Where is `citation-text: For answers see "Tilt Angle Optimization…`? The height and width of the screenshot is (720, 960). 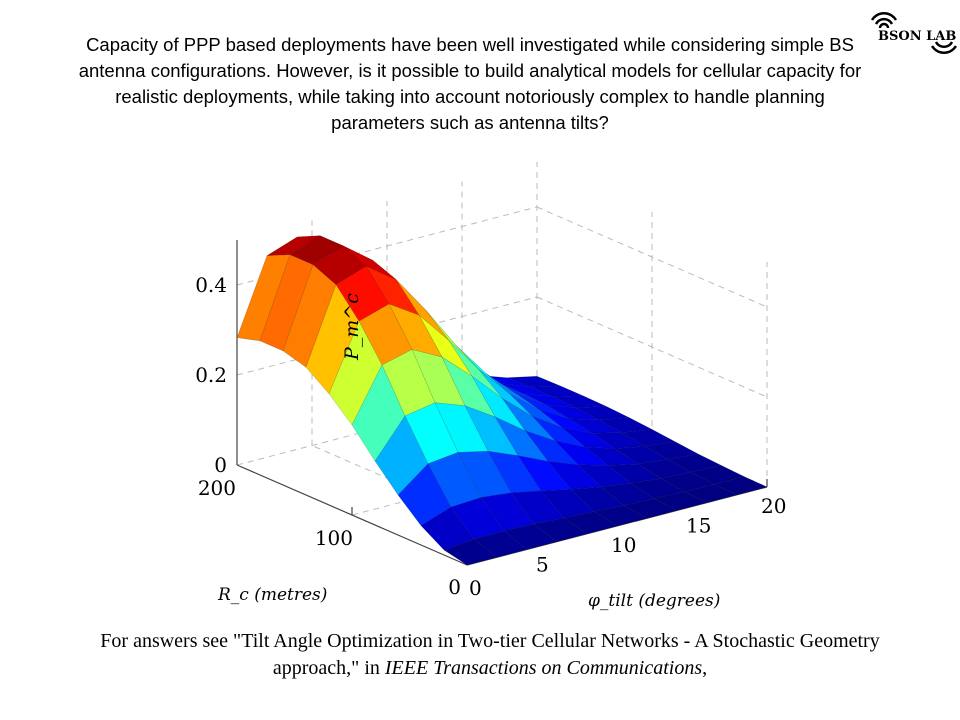
citation-text: For answers see "Tilt Angle Optimization… is located at coordinates (490, 654).